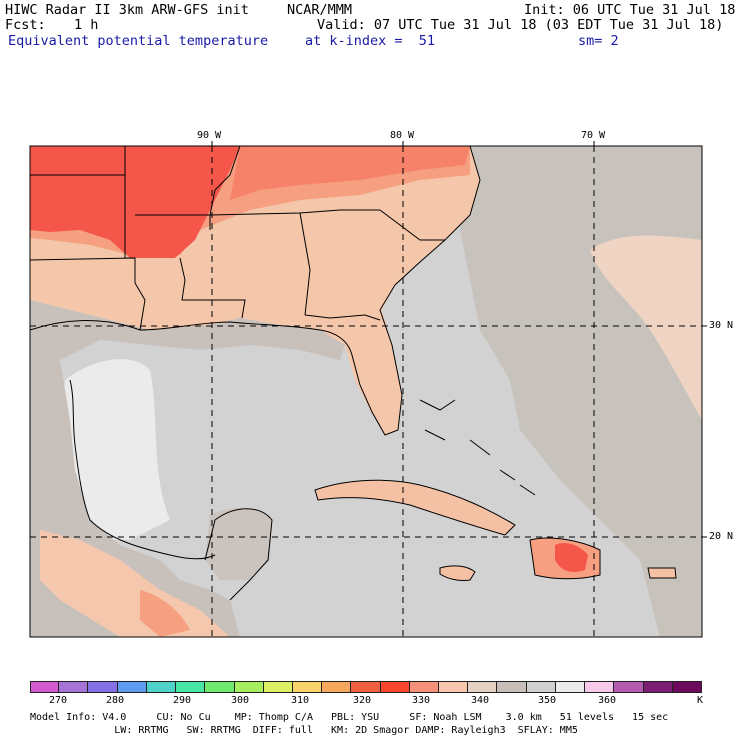 The height and width of the screenshot is (740, 740). I want to click on yucatan, so click(238, 544).